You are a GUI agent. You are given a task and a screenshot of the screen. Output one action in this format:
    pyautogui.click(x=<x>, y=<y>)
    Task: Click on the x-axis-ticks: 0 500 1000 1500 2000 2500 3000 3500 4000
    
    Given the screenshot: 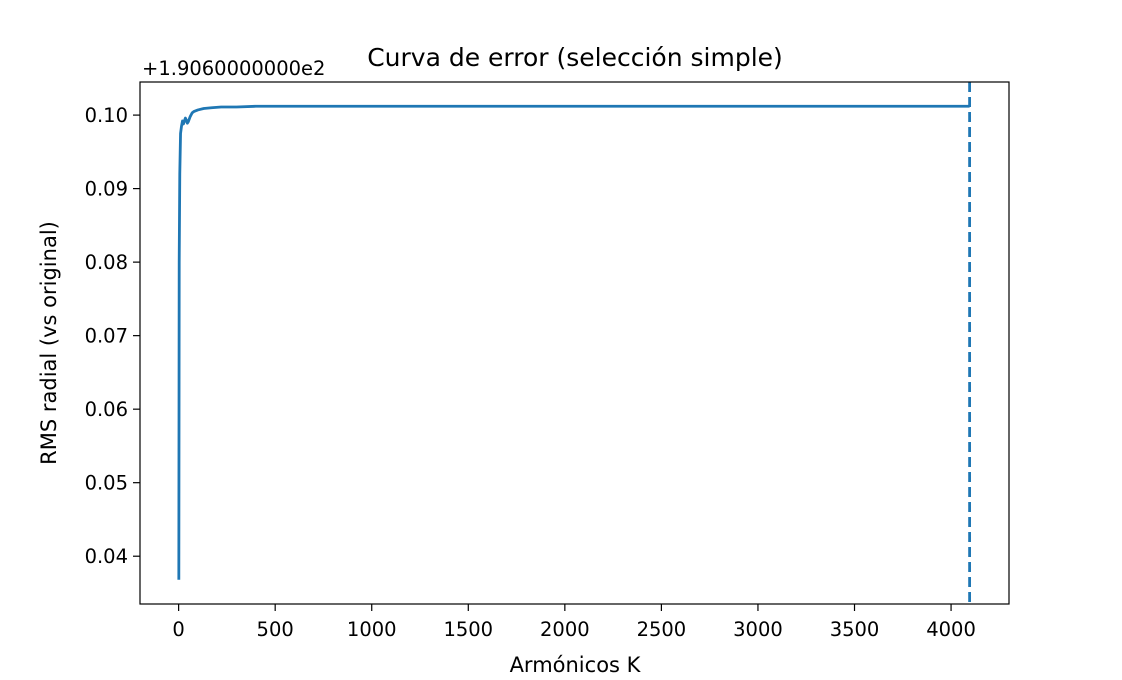 What is the action you would take?
    pyautogui.click(x=574, y=622)
    